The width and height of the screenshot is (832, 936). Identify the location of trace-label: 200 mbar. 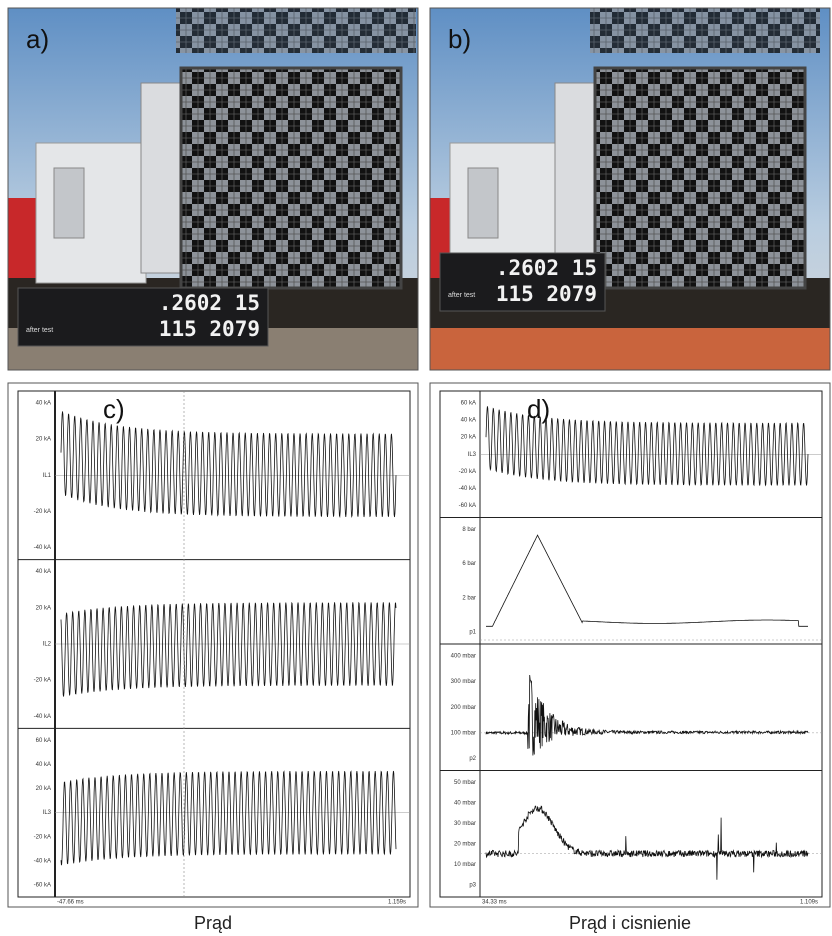
(463, 708).